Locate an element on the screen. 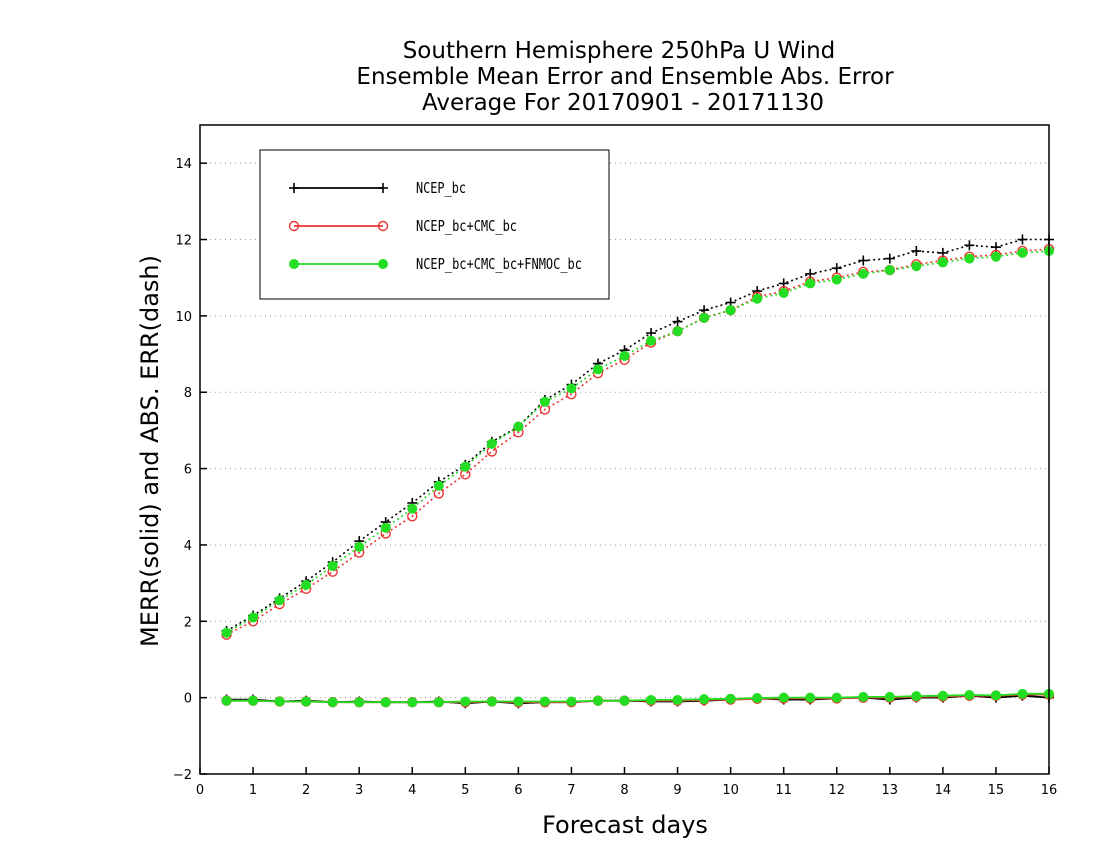 This screenshot has width=1100, height=854. y-tick-label: 4 is located at coordinates (188, 546).